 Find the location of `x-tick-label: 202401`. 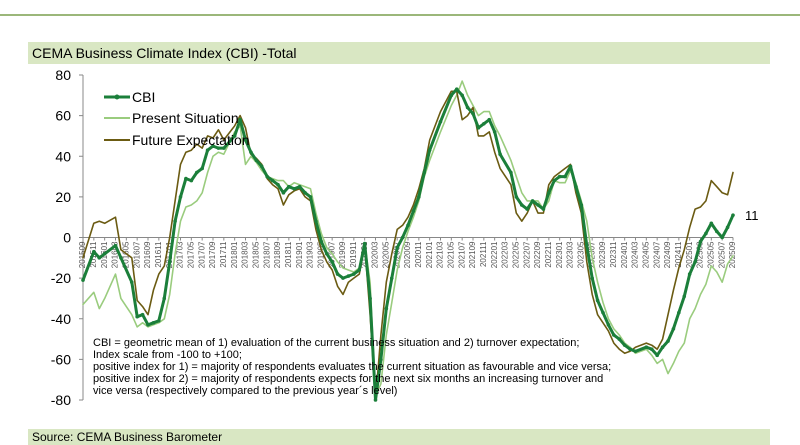

x-tick-label: 202401 is located at coordinates (624, 254).